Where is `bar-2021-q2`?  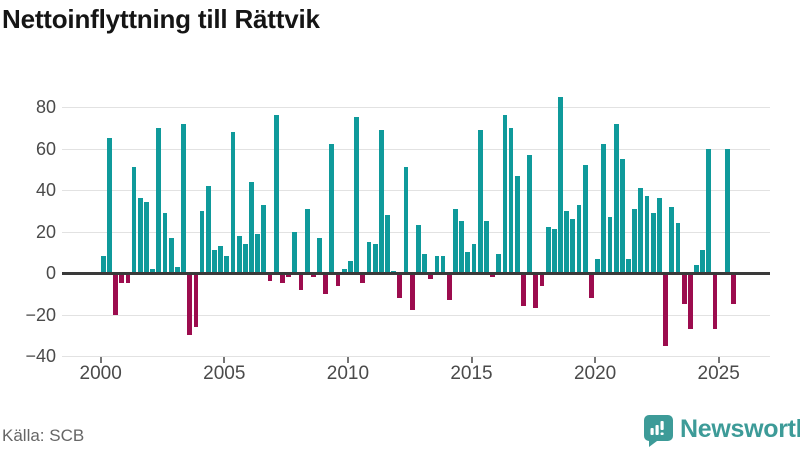
bar-2021-q2 is located at coordinates (628, 265).